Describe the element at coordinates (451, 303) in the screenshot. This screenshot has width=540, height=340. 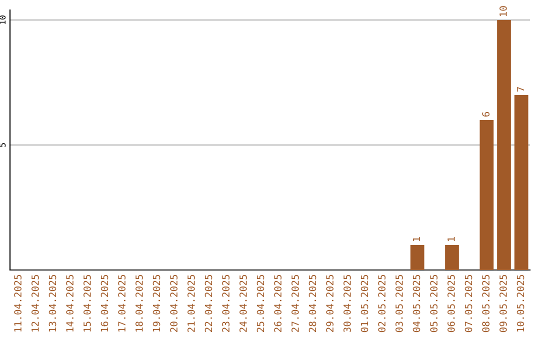
I see `x-tick-label: 06.05.2025` at that location.